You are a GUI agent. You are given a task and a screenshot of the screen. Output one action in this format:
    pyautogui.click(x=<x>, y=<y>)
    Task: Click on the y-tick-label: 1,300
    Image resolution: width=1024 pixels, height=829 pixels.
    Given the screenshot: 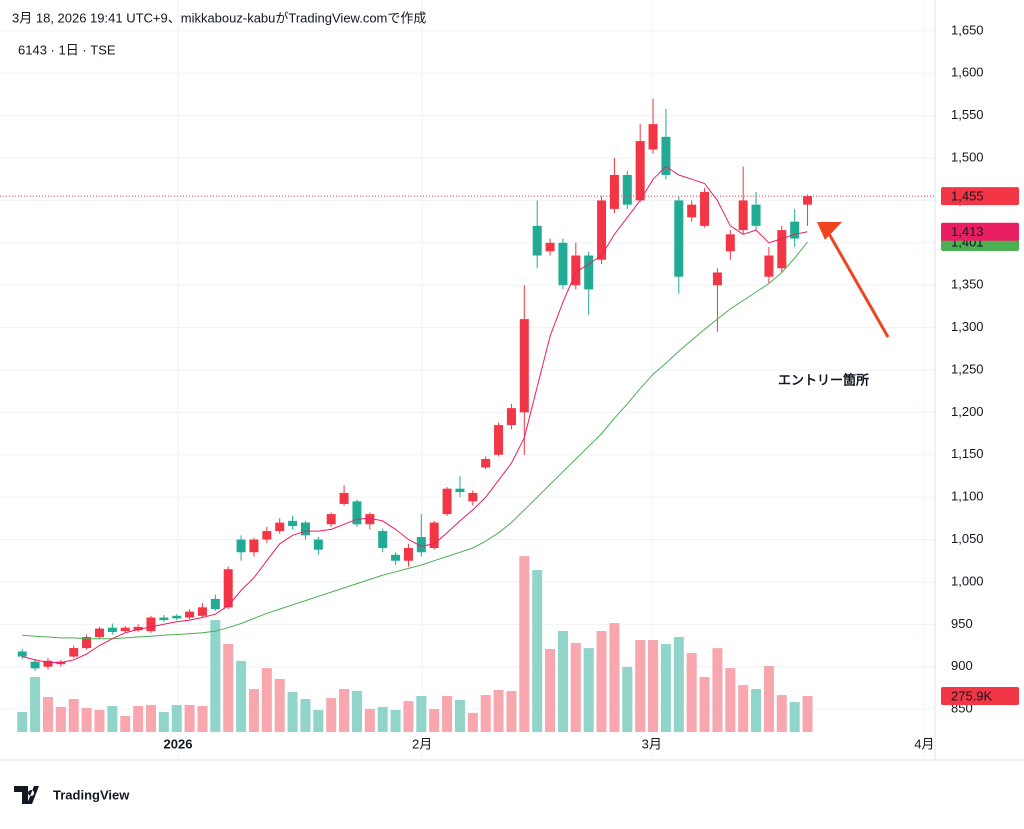 What is the action you would take?
    pyautogui.click(x=967, y=326)
    